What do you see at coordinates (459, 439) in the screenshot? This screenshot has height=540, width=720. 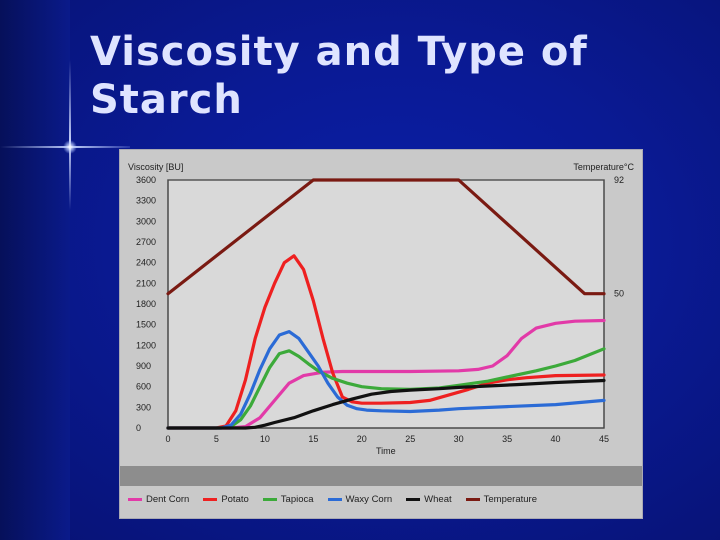 I see `x-tick-label: 30` at bounding box center [459, 439].